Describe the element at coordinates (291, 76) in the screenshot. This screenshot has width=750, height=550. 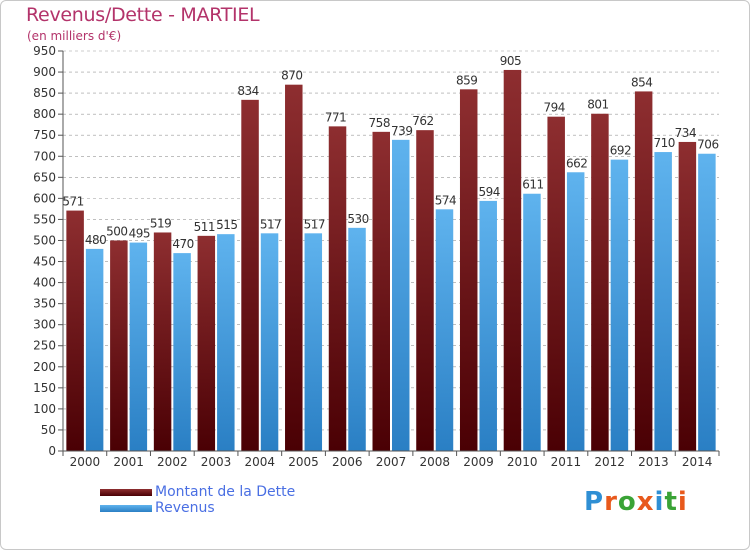
I see `data-label-dette: 870` at that location.